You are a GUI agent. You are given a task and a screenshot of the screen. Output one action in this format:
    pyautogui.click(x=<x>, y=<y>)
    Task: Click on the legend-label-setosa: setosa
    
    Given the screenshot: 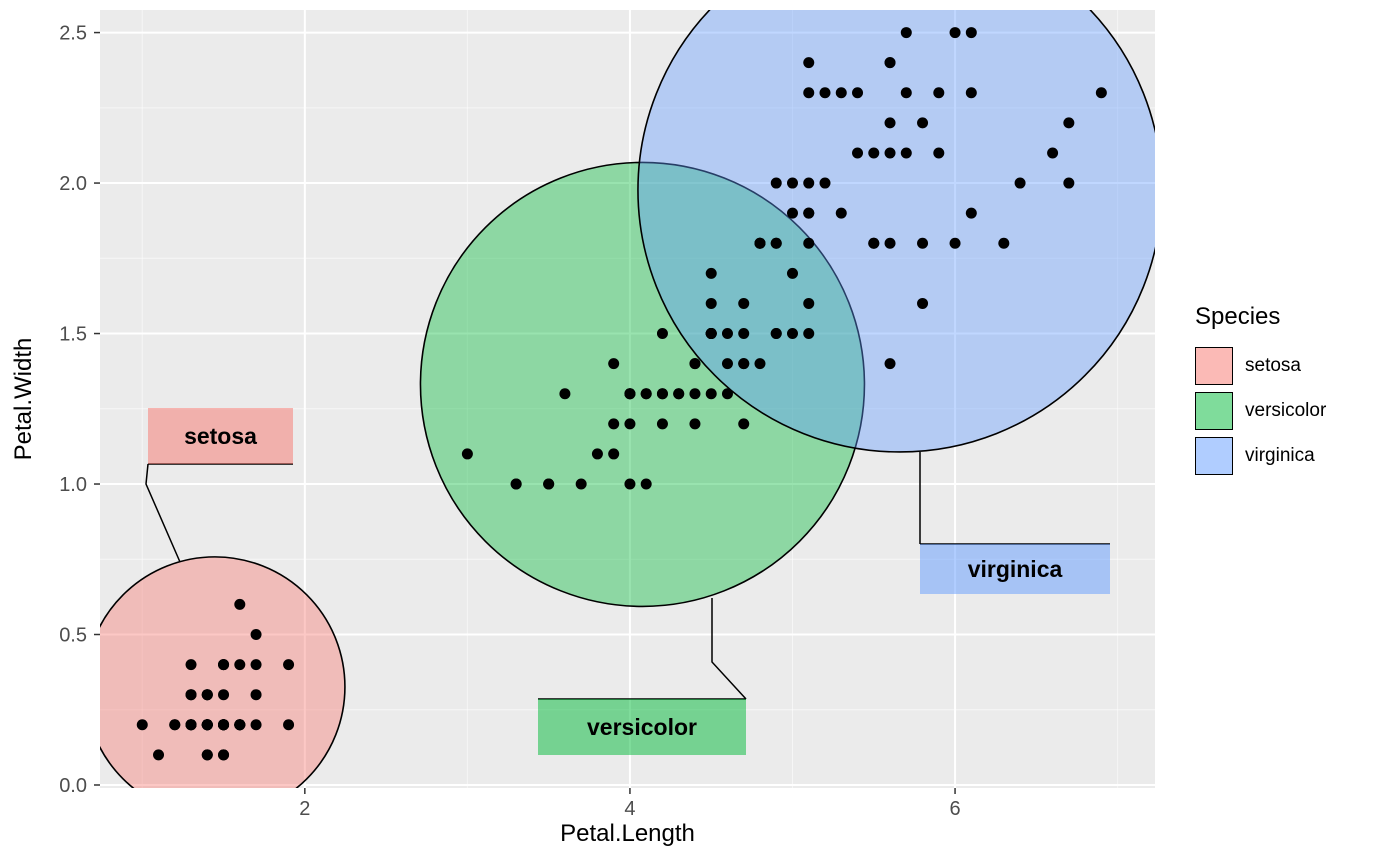 What is the action you would take?
    pyautogui.click(x=1273, y=365)
    